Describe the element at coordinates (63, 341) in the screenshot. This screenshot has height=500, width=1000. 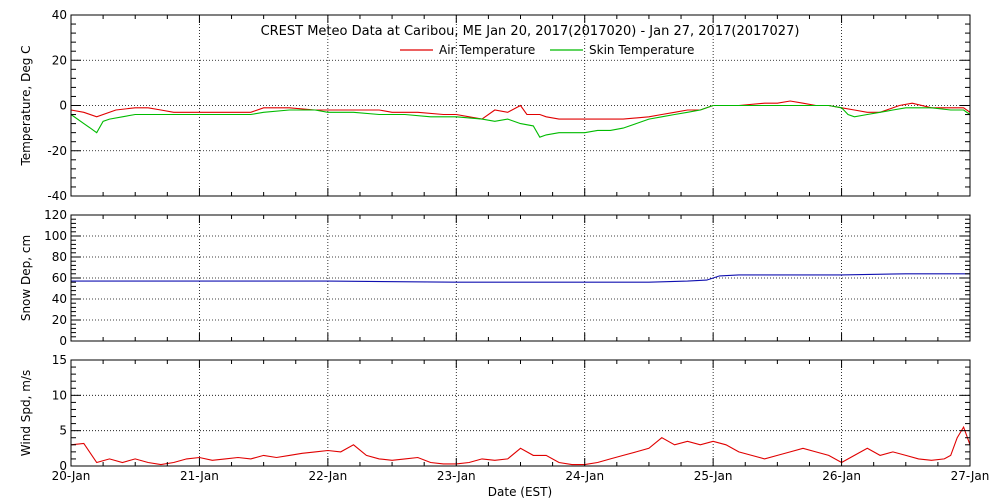
I see `panel-1-ytick-label: 0` at that location.